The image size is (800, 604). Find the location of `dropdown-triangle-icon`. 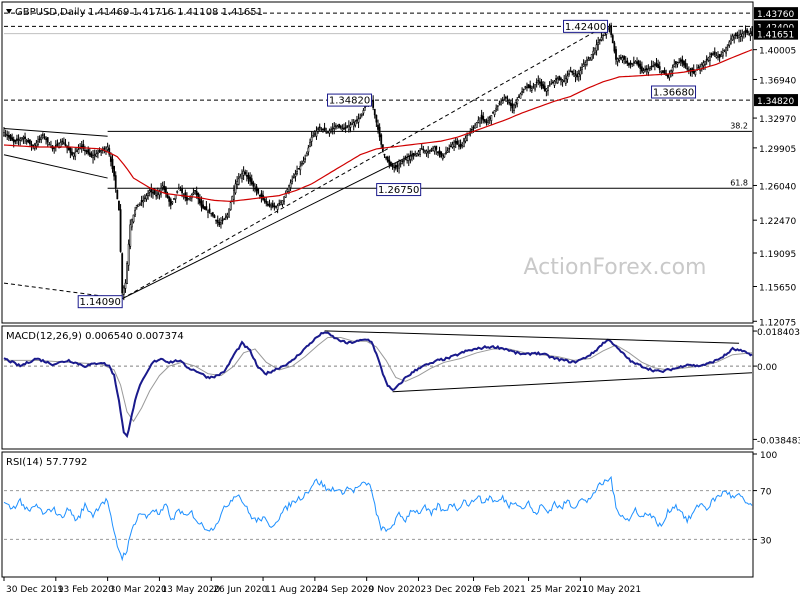

dropdown-triangle-icon is located at coordinates (9, 11).